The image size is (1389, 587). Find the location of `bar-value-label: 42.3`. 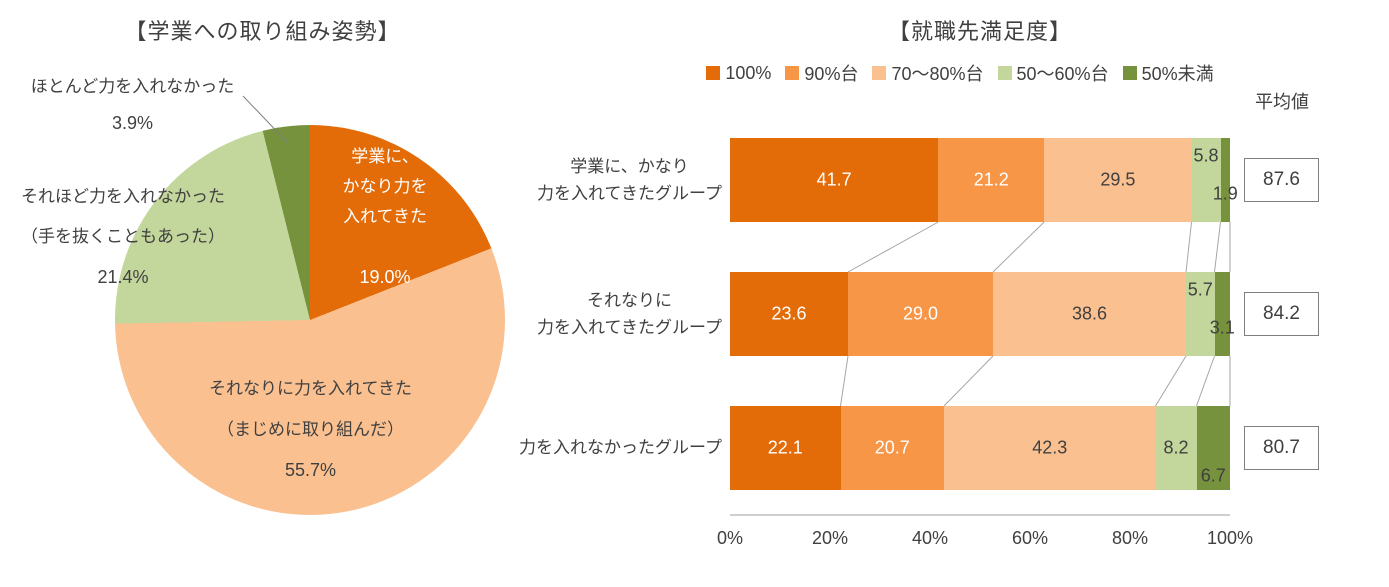

bar-value-label: 42.3 is located at coordinates (1050, 447).